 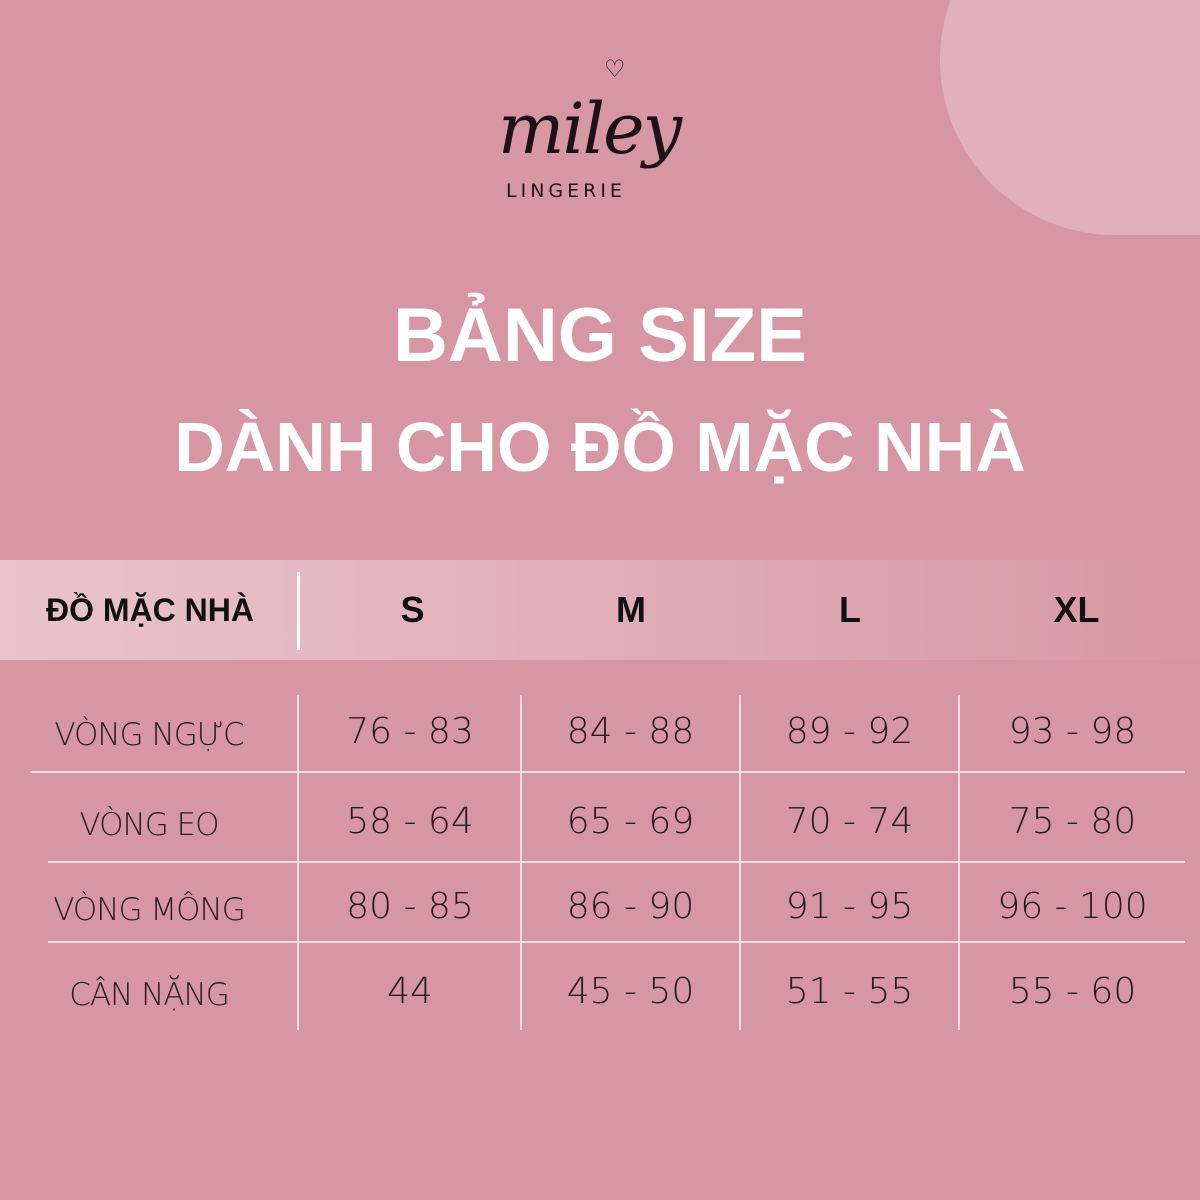 I want to click on brand-tagline: LINGERIE, so click(x=566, y=191).